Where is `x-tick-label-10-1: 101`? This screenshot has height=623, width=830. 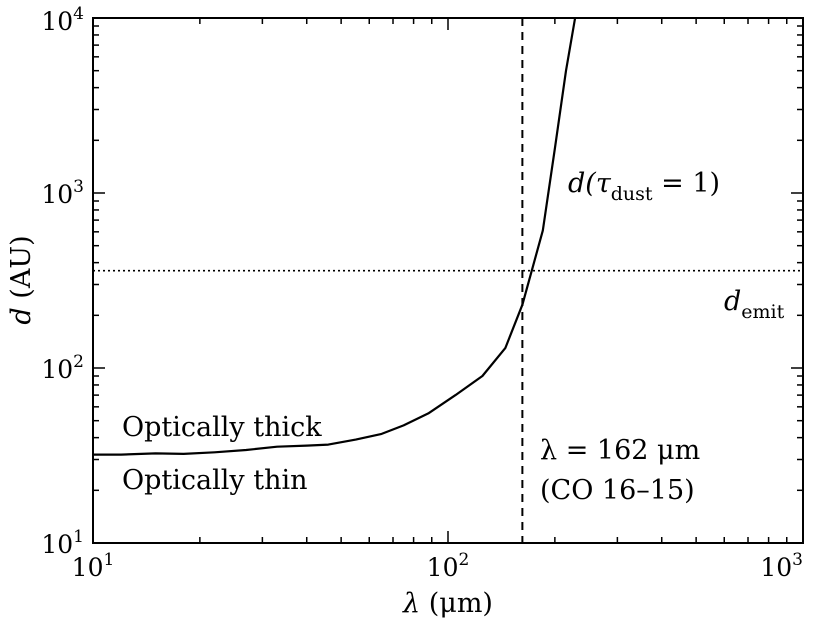
x-tick-label-10-1: 101 is located at coordinates (93, 566).